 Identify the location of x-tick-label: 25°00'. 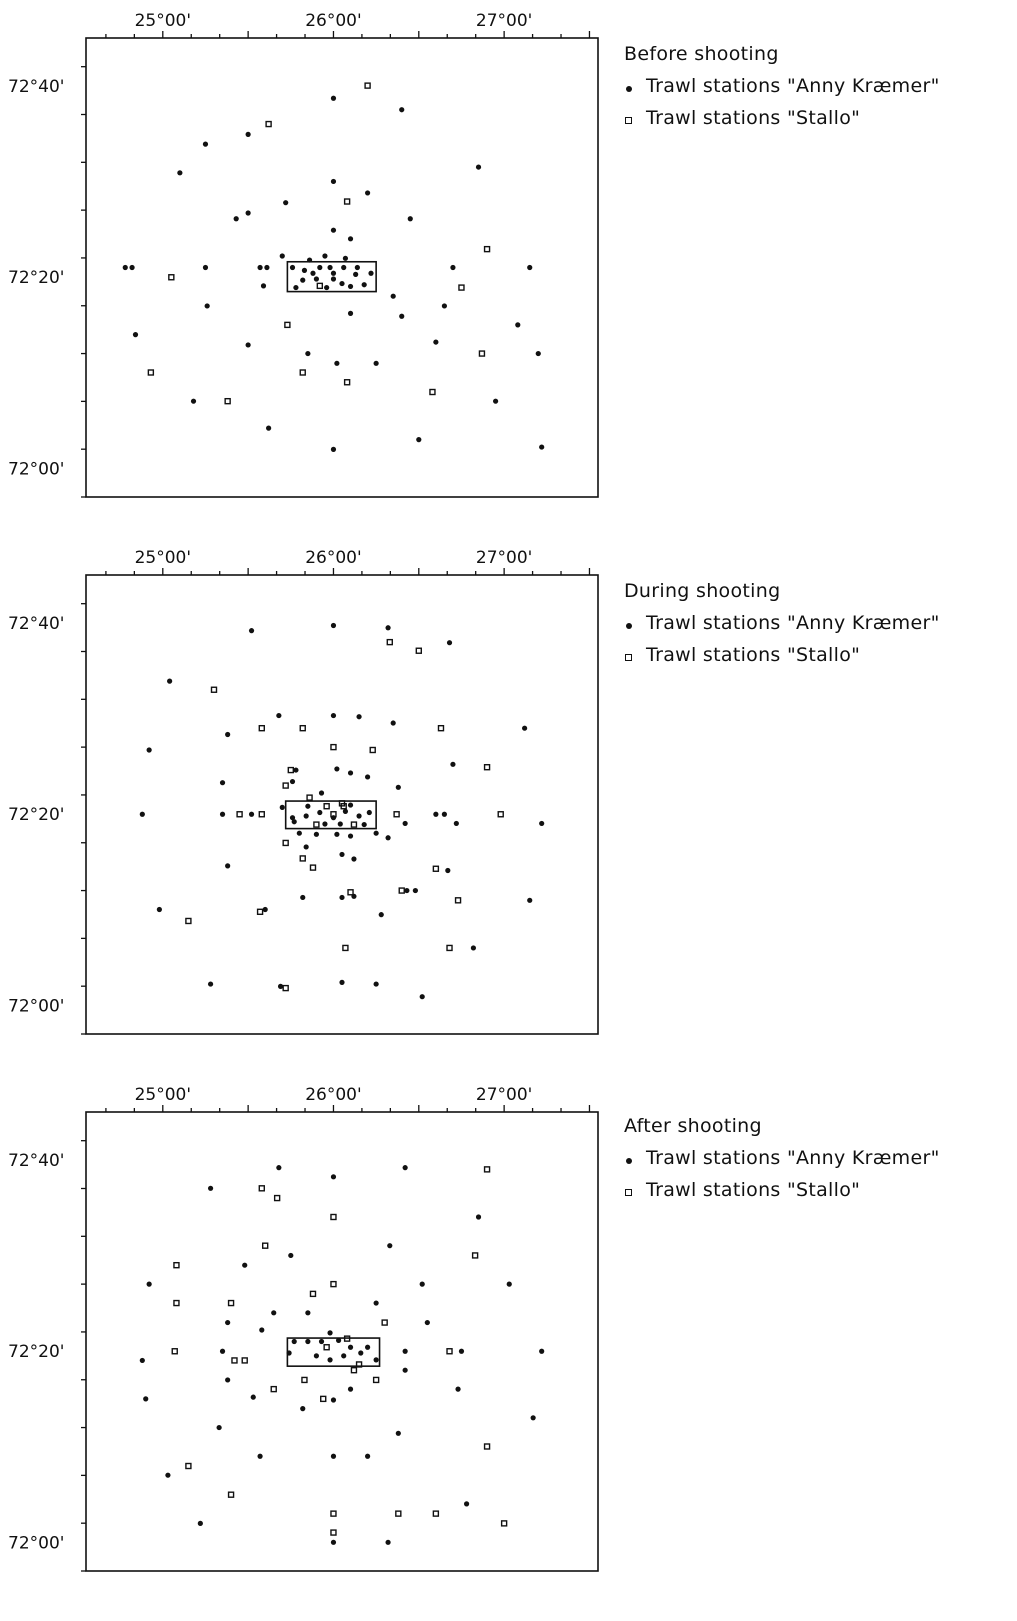
(163, 21).